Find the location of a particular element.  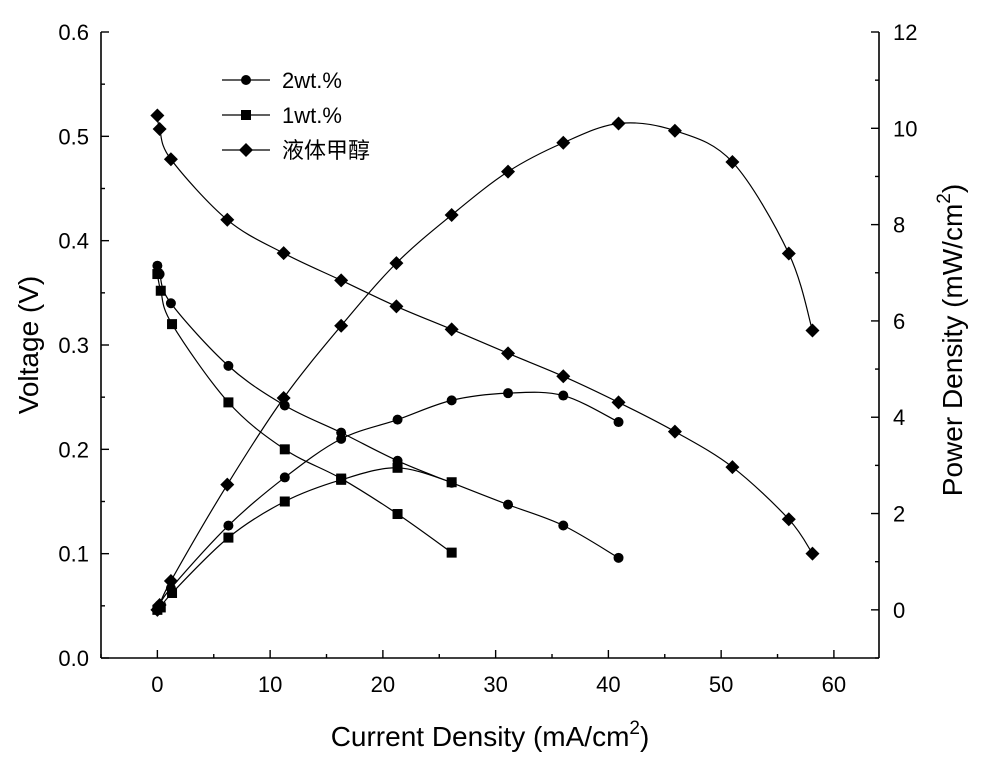

y-left-axis-title: Voltage (V) is located at coordinates (28, 345).